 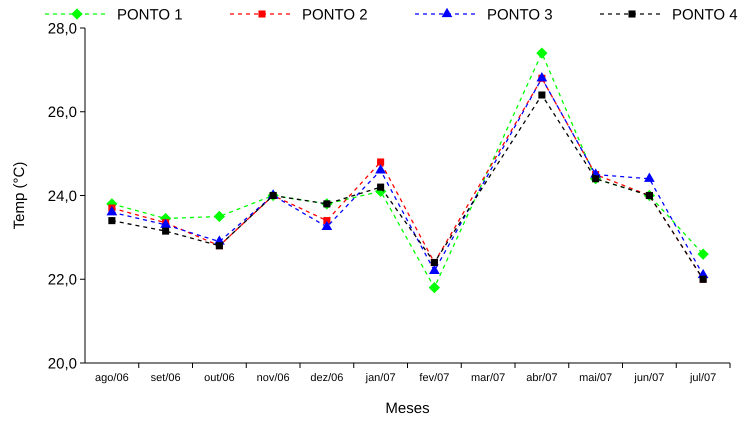 I want to click on x-tick-label: jun/07, so click(x=648, y=378).